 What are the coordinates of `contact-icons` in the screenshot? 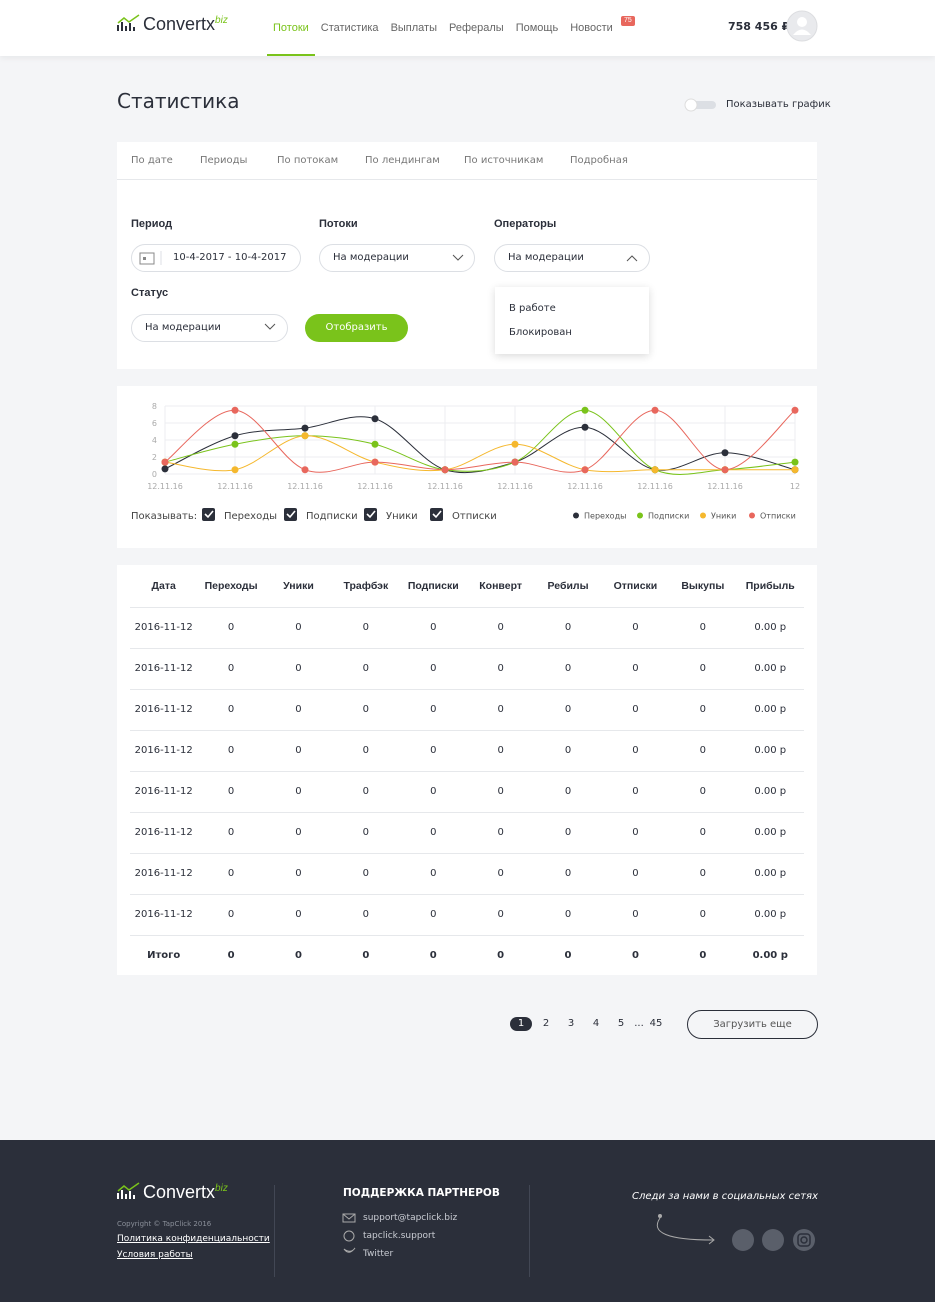 It's located at (349, 1233).